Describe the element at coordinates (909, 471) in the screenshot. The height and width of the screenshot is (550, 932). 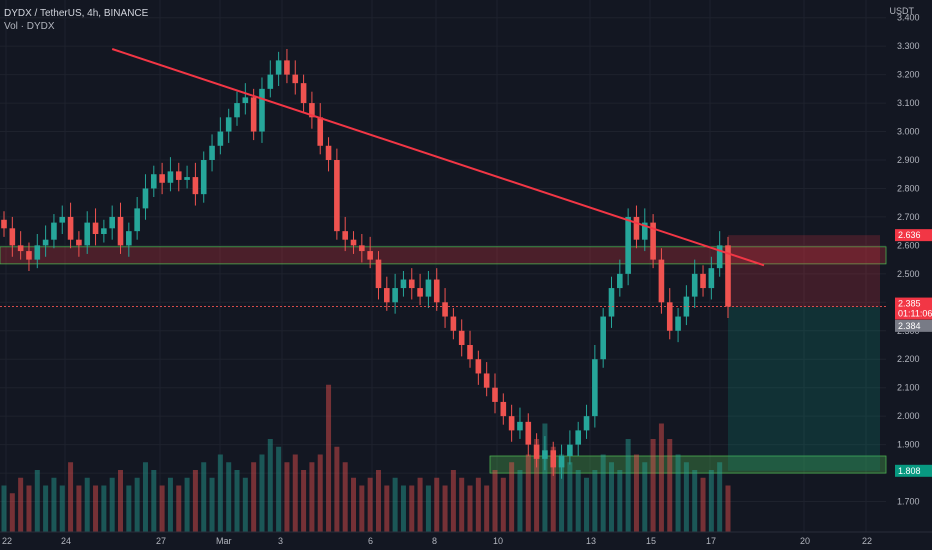
I see `price-tag-label-target: 1.808` at that location.